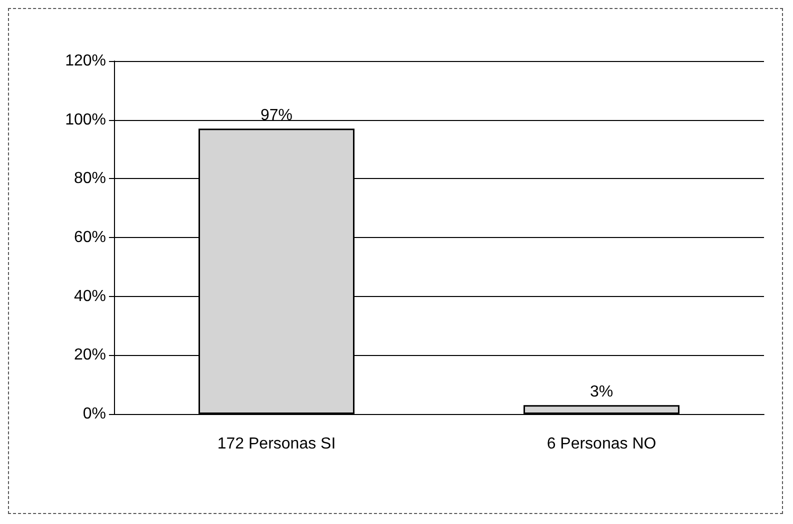  I want to click on data-label: 97%, so click(276, 115).